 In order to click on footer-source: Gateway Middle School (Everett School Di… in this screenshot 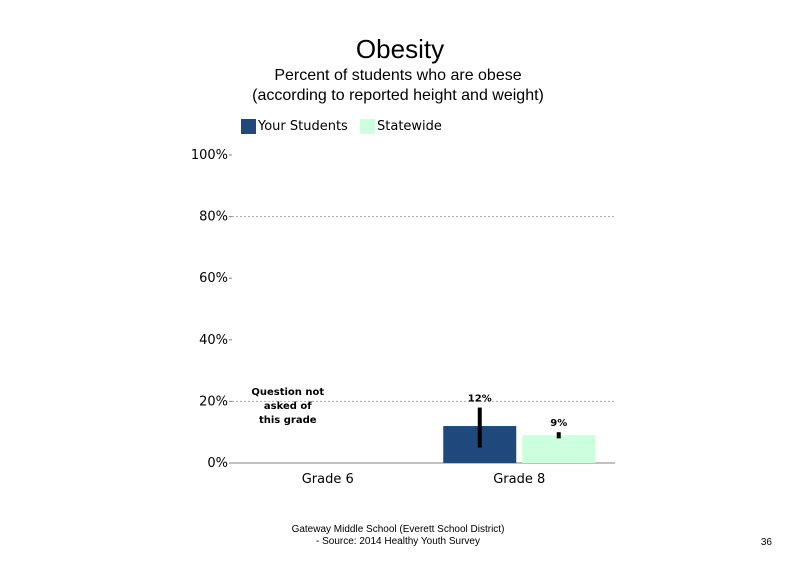, I will do `click(398, 536)`.